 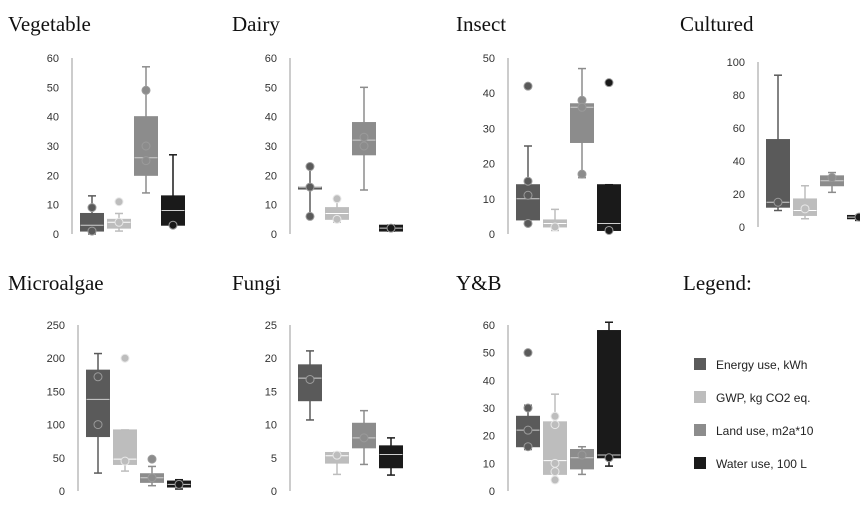 I want to click on panel-1: Dairy 0 10 20 30 40 50 60, so click(x=317, y=126).